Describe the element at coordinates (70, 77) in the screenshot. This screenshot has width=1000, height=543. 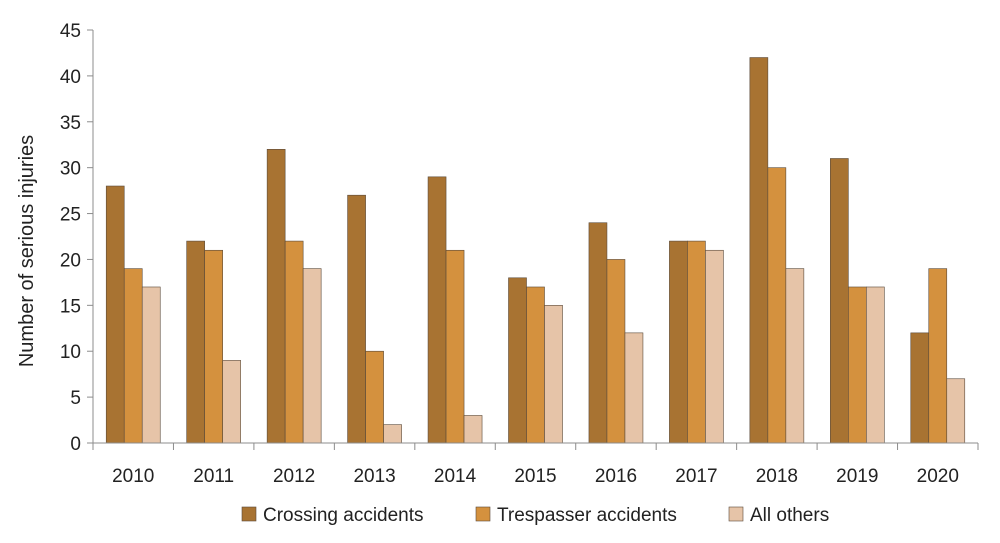
I see `y-tick-label: 40` at that location.